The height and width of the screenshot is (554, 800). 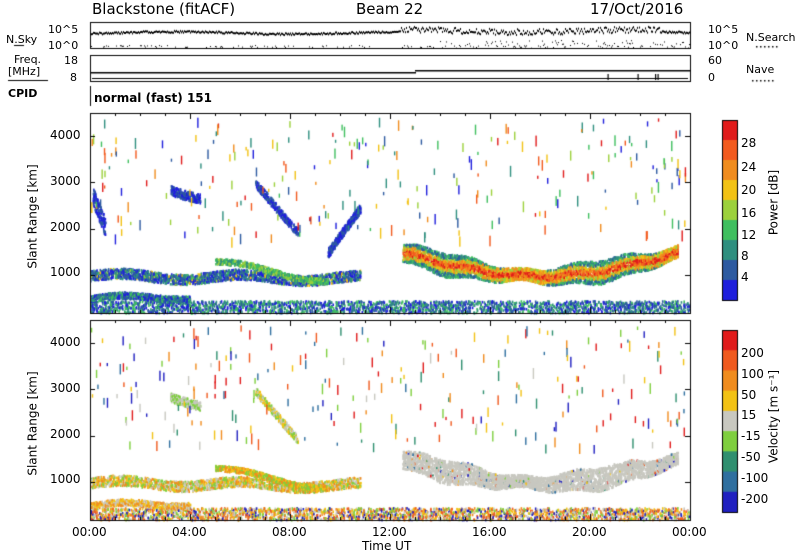 I want to click on power-ytick-1000: 1000, so click(x=65, y=272).